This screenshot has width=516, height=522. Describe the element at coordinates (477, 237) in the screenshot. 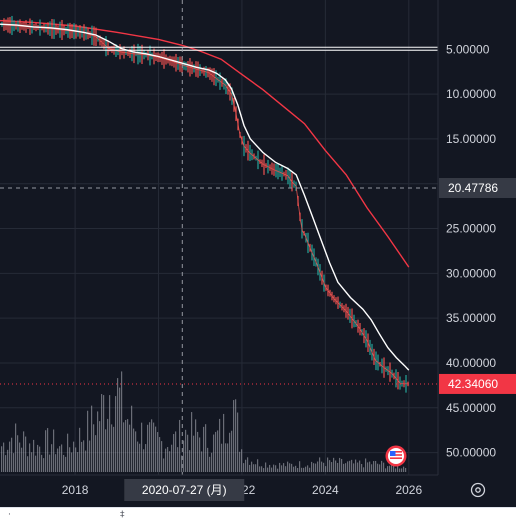

I see `price-scale` at that location.